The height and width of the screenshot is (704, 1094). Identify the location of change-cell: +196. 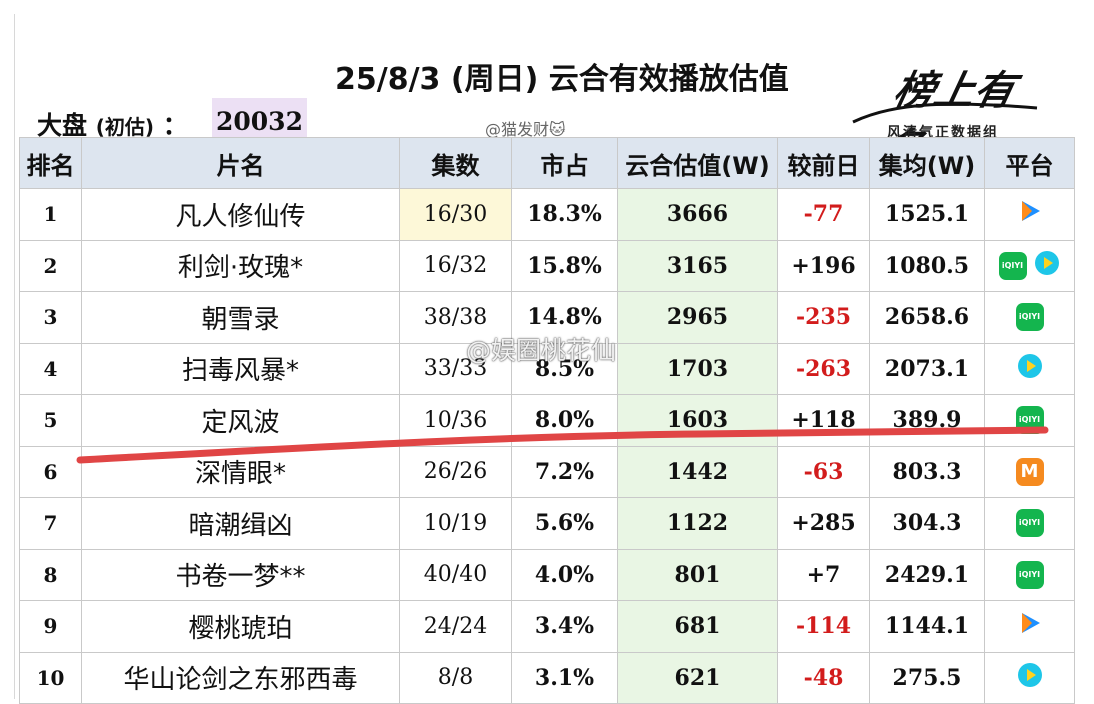
(823, 265).